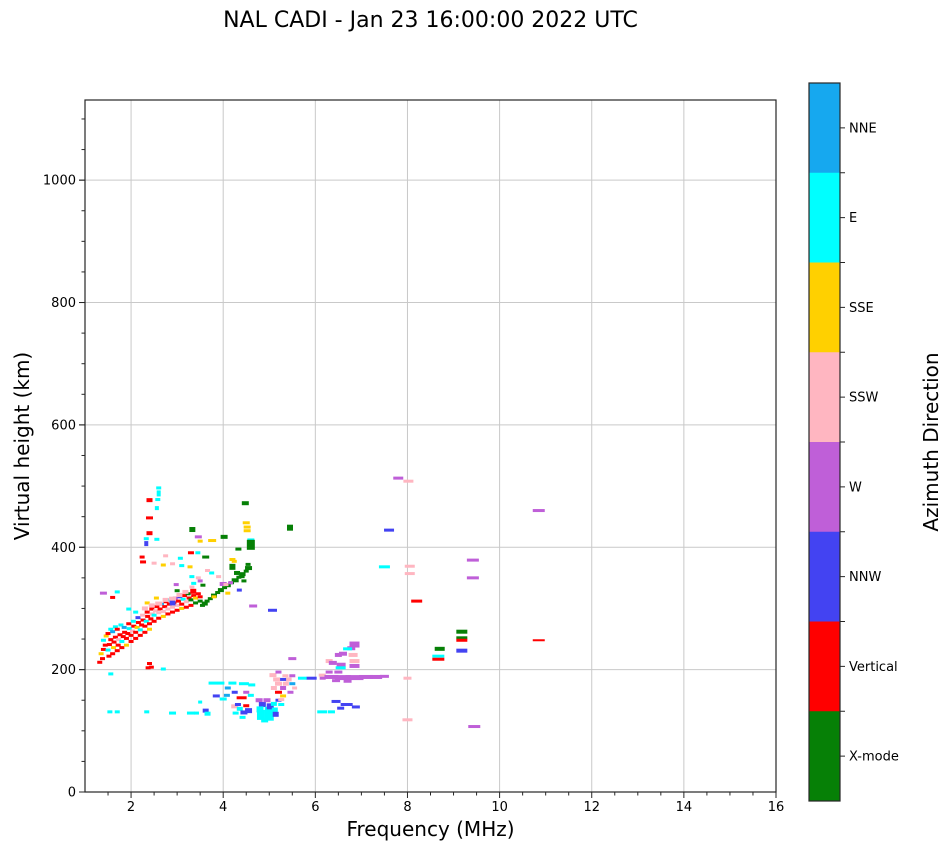 This screenshot has height=856, width=951. Describe the element at coordinates (873, 667) in the screenshot. I see `colorbar-category-label: Vertical` at that location.